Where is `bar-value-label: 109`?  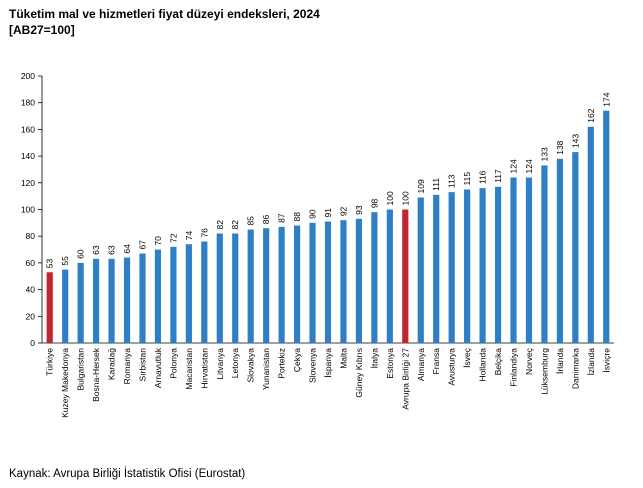 bar-value-label: 109 is located at coordinates (421, 186).